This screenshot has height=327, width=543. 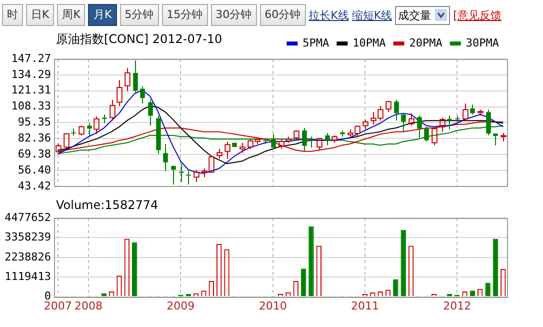 I want to click on x-tick-label: 2009, so click(x=180, y=305).